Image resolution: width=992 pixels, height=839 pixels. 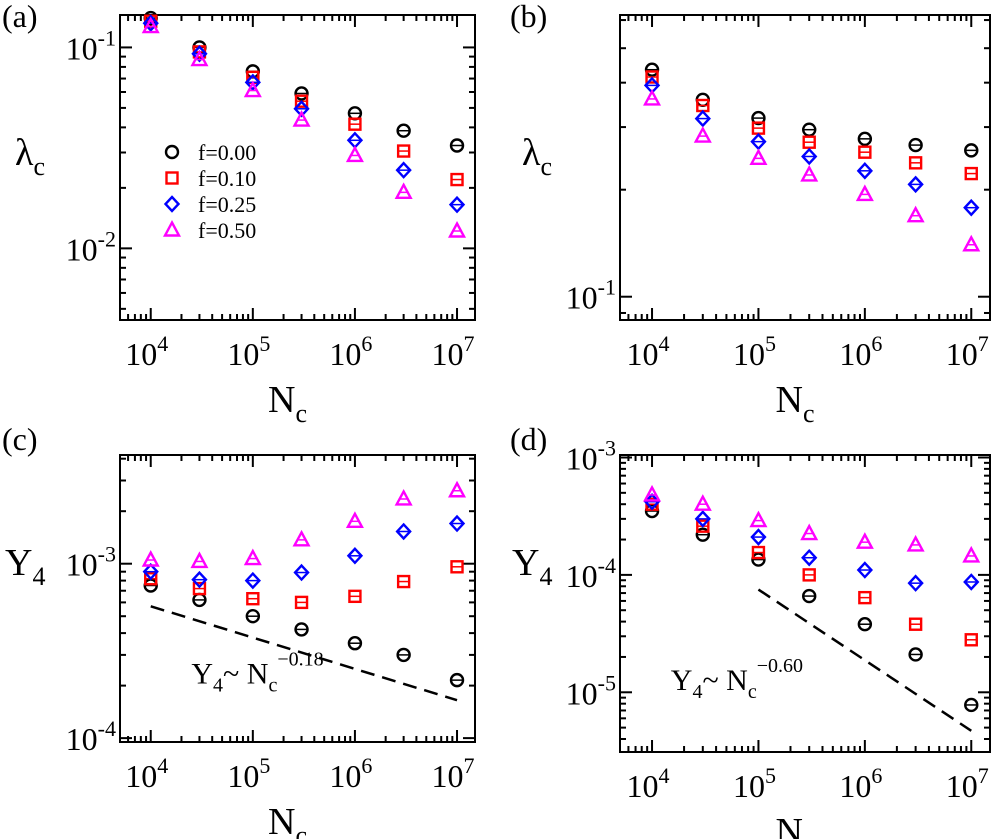 What do you see at coordinates (227, 152) in the screenshot?
I see `legend-entry: f=0.00` at bounding box center [227, 152].